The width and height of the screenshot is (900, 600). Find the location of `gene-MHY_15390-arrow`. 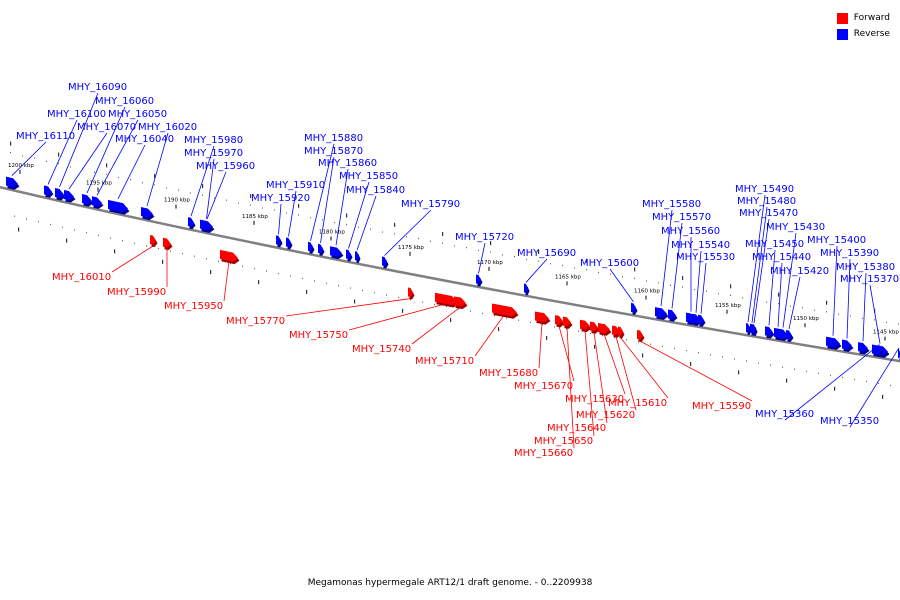

gene-MHY_15390-arrow is located at coordinates (848, 345).